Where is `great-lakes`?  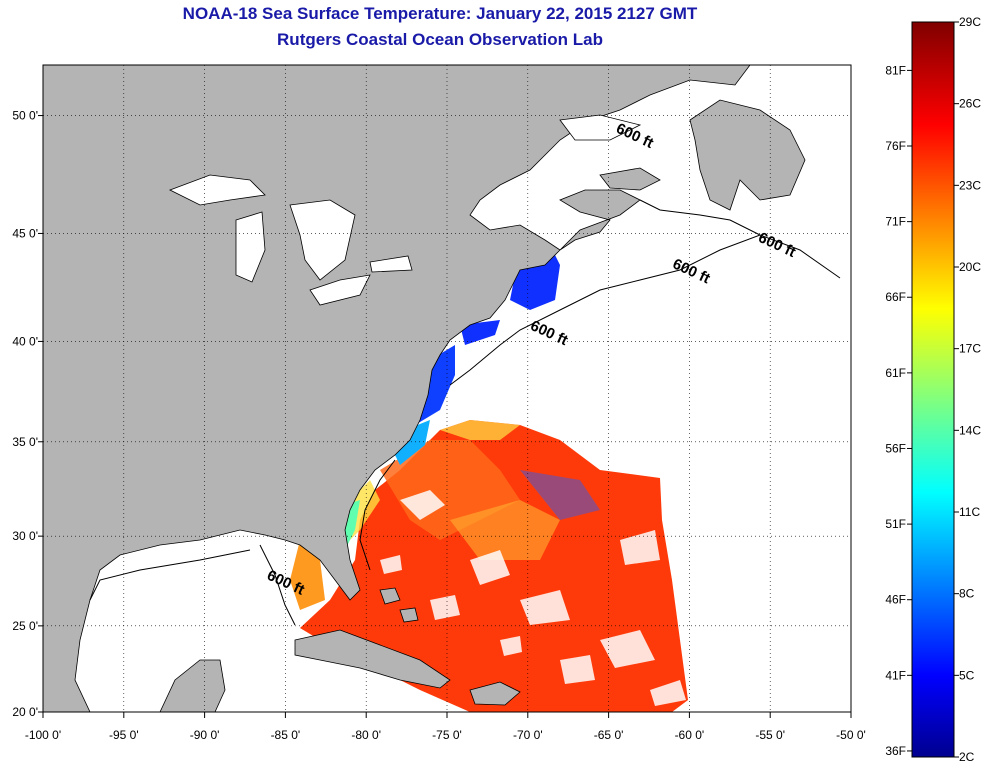
great-lakes is located at coordinates (405, 210).